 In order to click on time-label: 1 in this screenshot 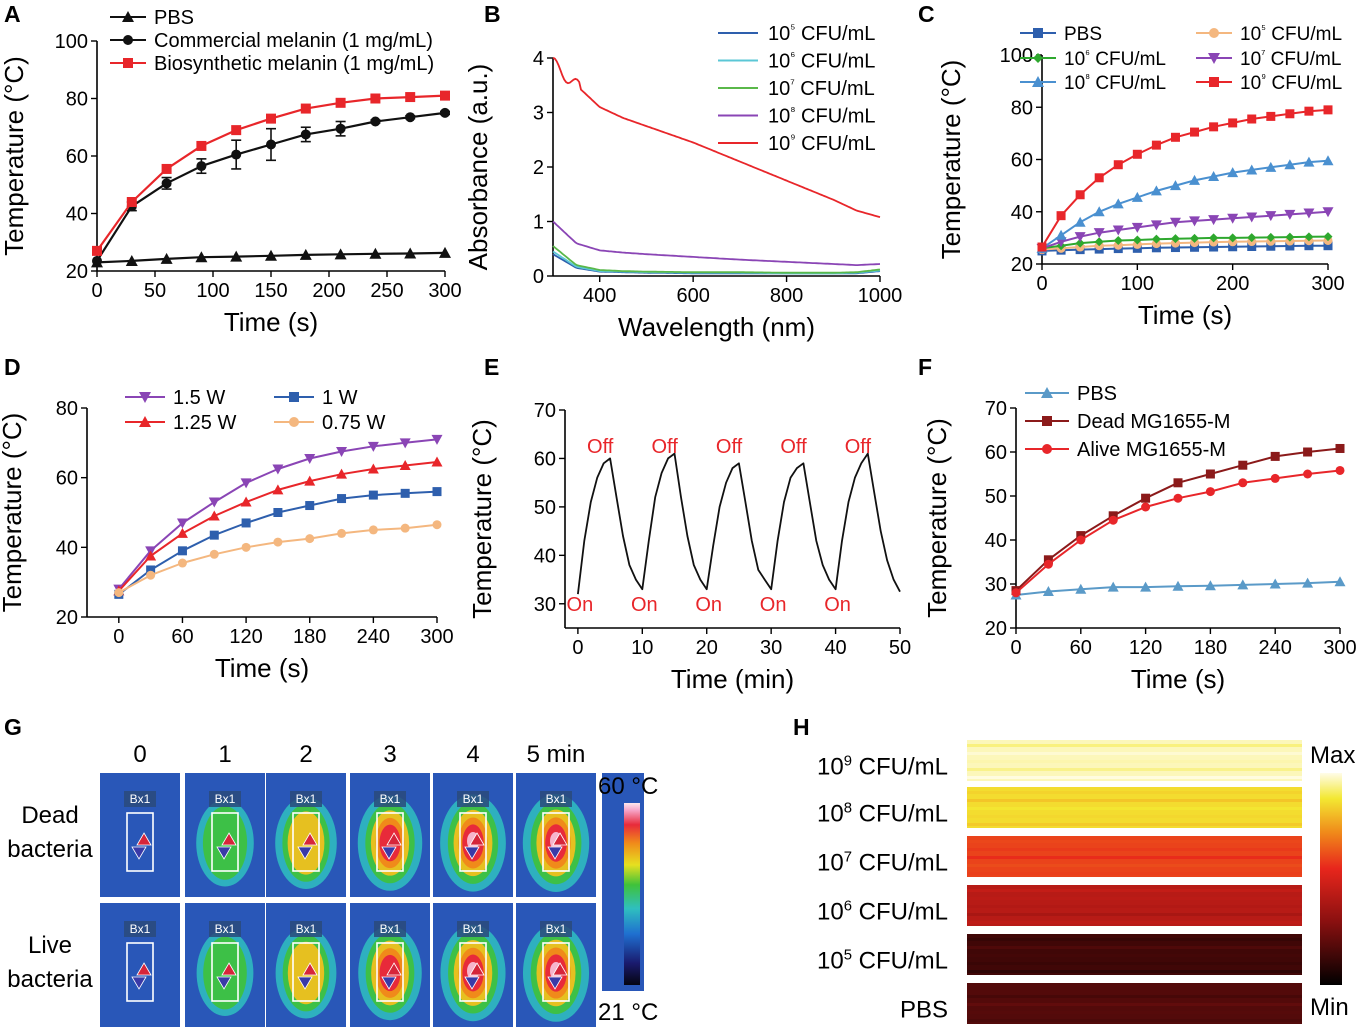, I will do `click(224, 754)`.